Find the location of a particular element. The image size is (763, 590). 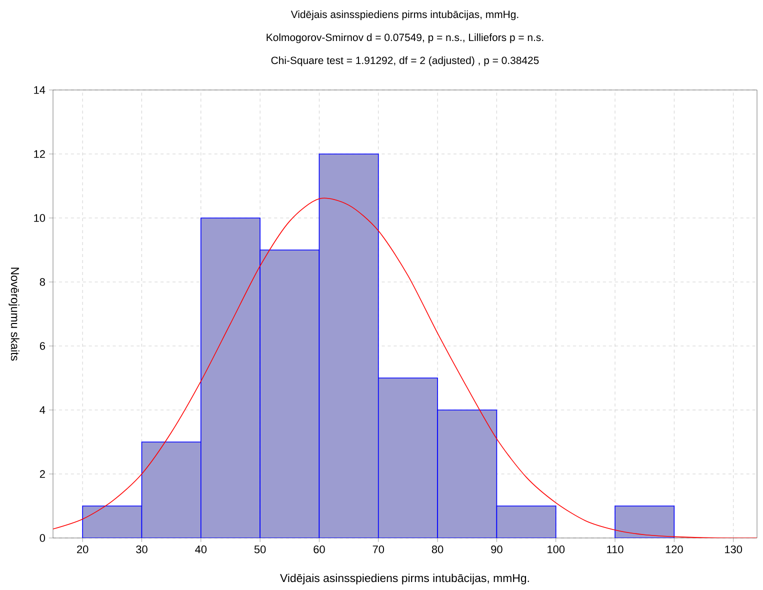

y-tick-label: 0 is located at coordinates (43, 538).